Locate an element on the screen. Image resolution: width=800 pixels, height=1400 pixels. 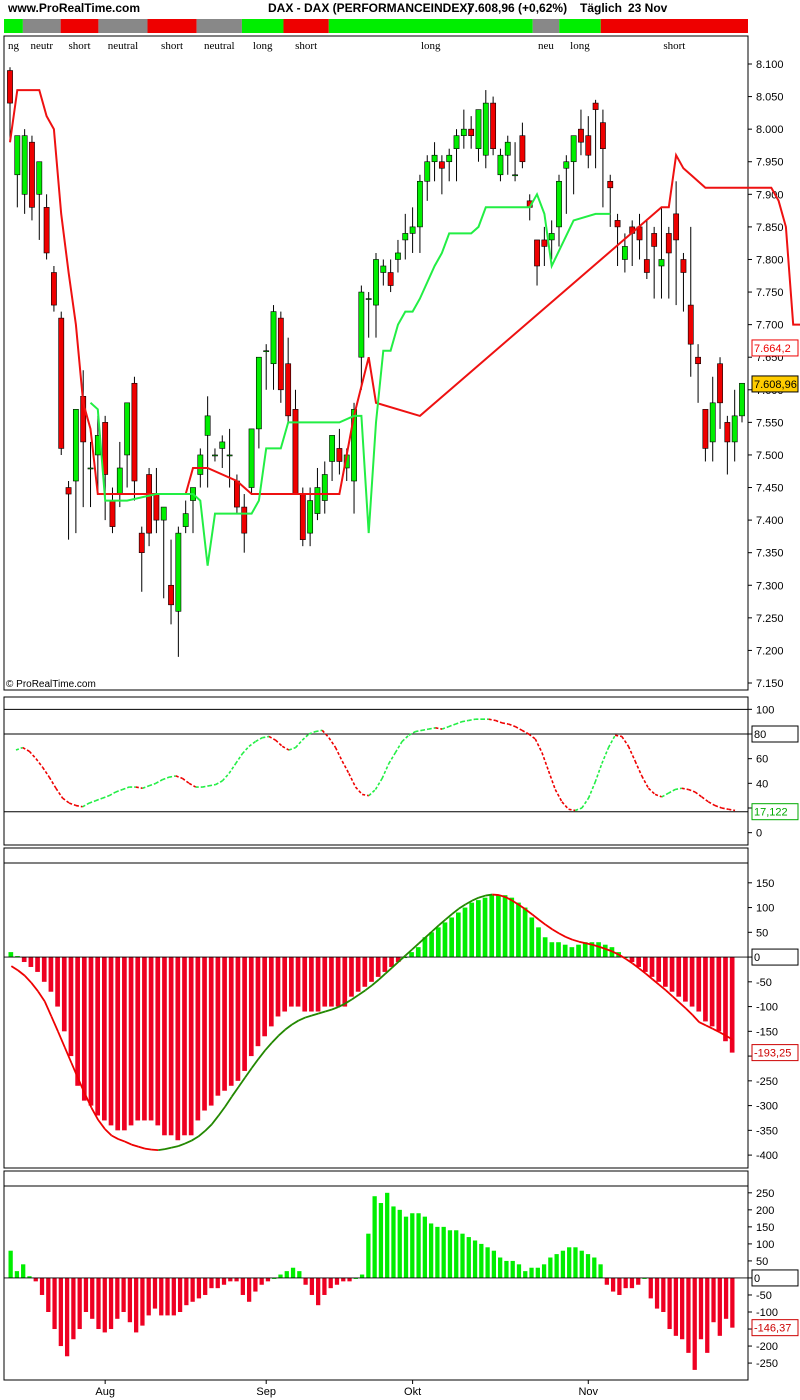
macd-panel-value-label-text: -193,25 is located at coordinates (772, 1054).